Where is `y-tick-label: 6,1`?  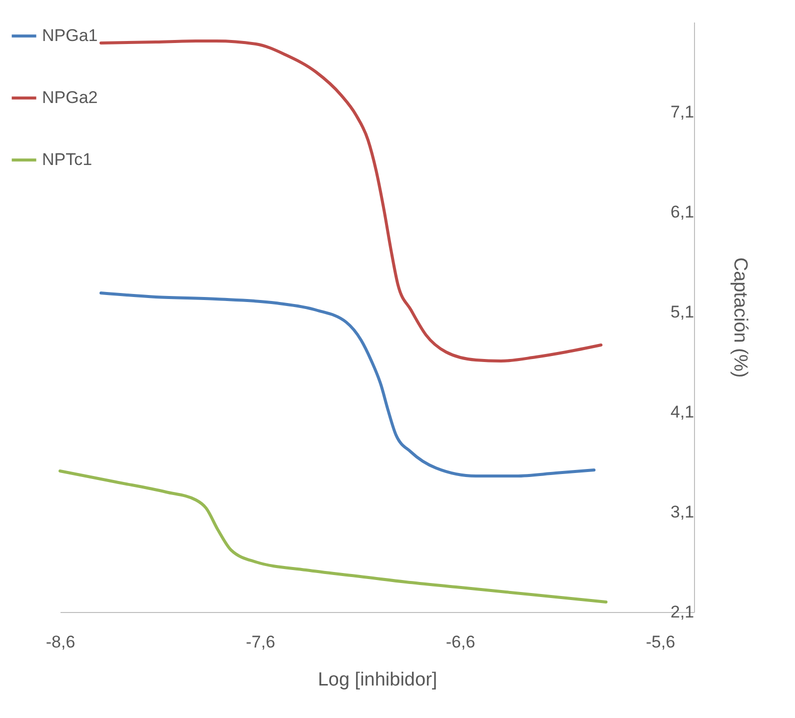 y-tick-label: 6,1 is located at coordinates (682, 212).